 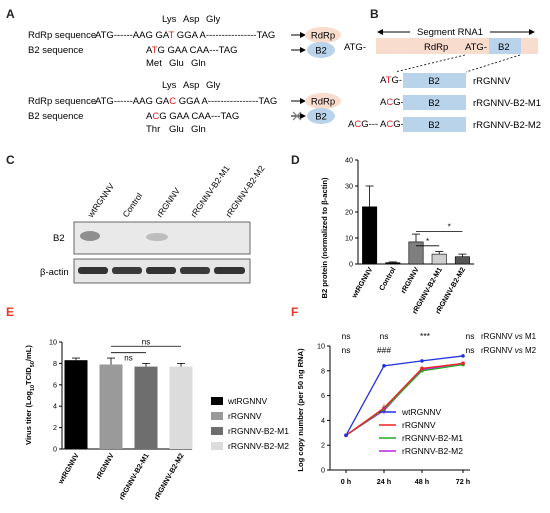 I want to click on aa-label: Asp, so click(x=191, y=85).